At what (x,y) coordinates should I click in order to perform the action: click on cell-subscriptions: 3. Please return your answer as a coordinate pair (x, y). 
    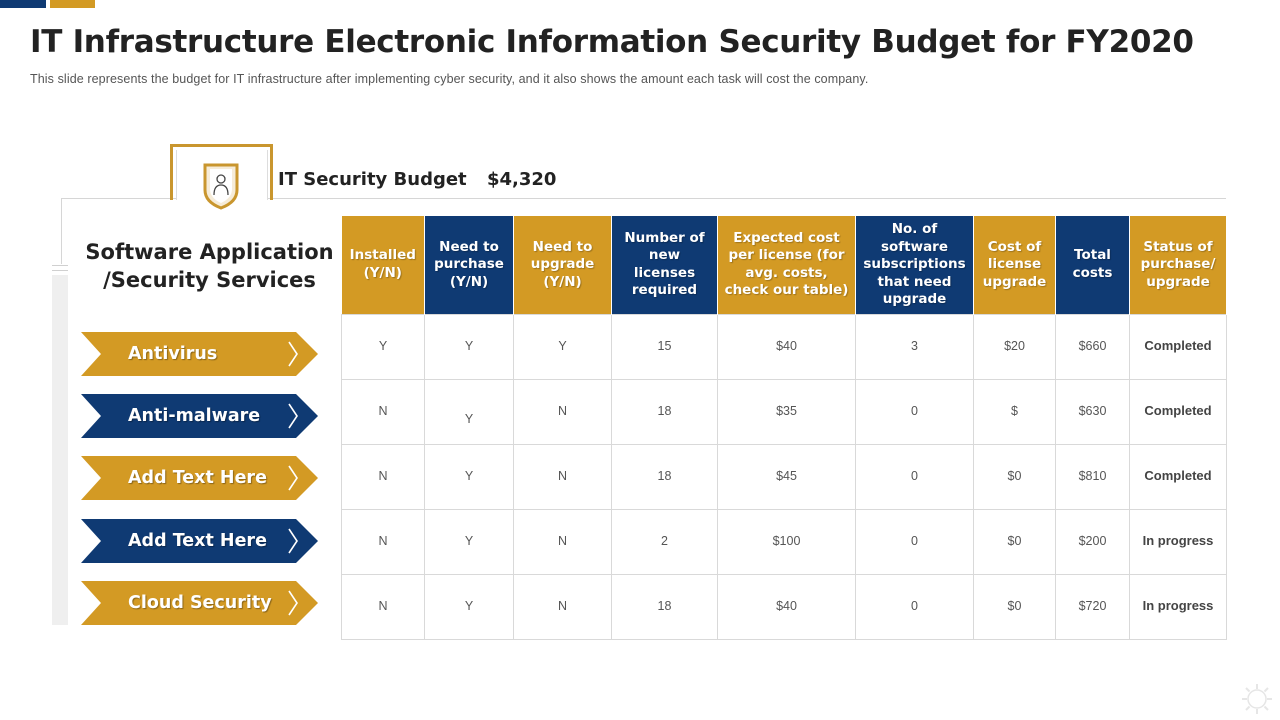
    Looking at the image, I should click on (914, 346).